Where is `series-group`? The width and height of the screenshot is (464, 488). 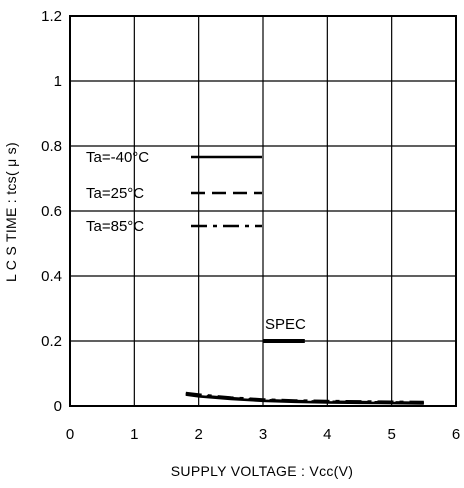 series-group is located at coordinates (304, 398).